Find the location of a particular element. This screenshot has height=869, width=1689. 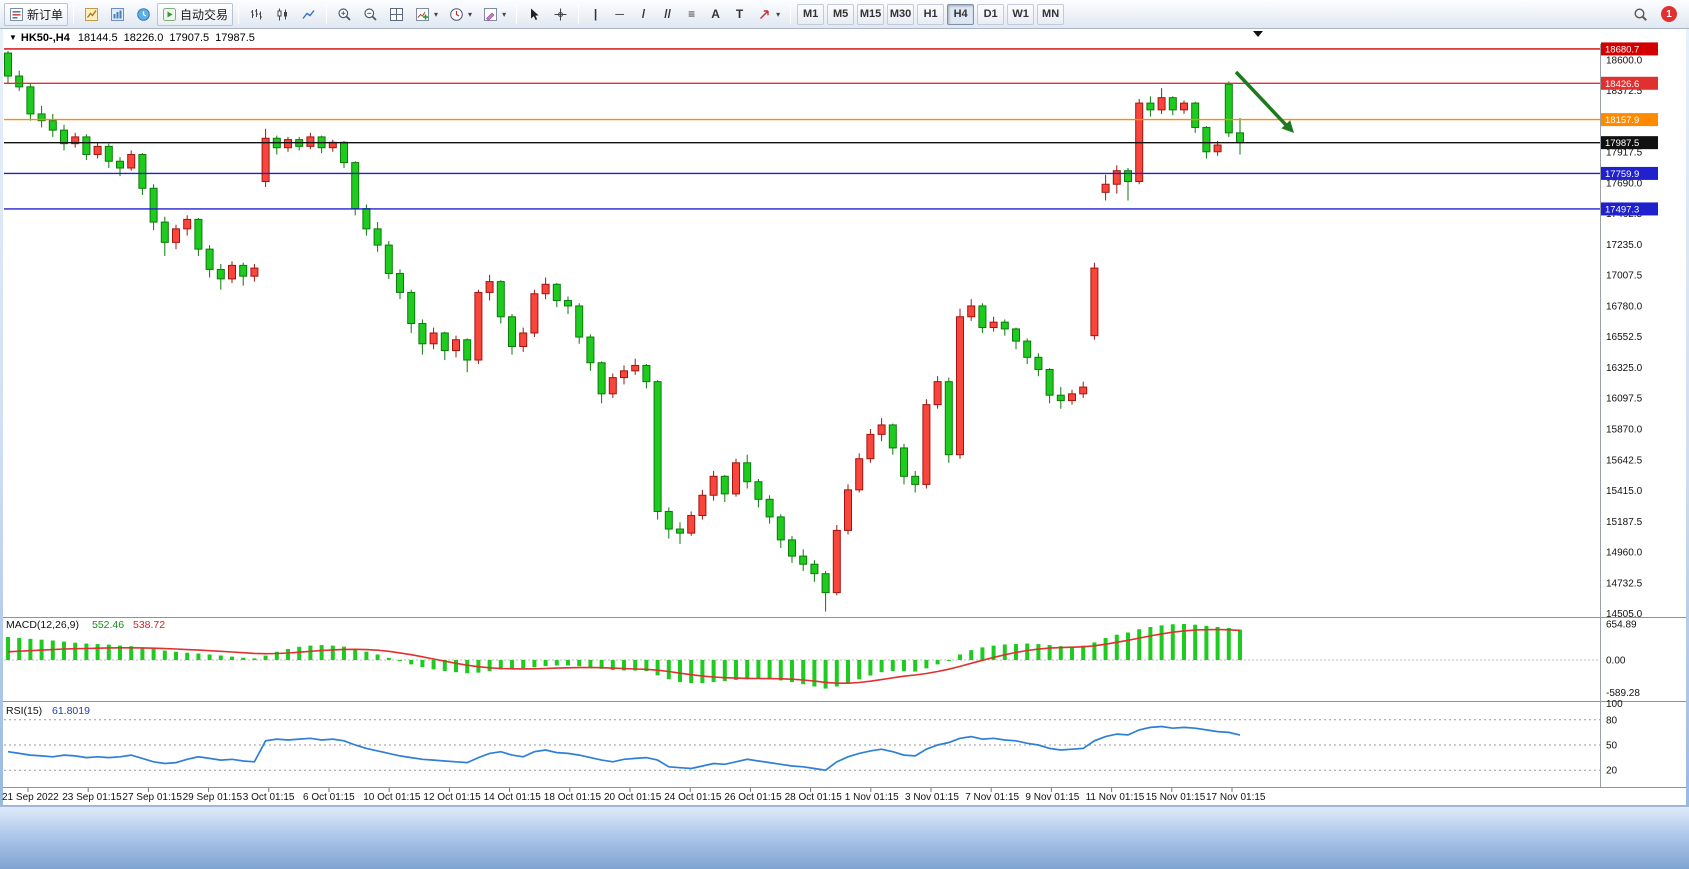

candlestick-type-button is located at coordinates (282, 14).